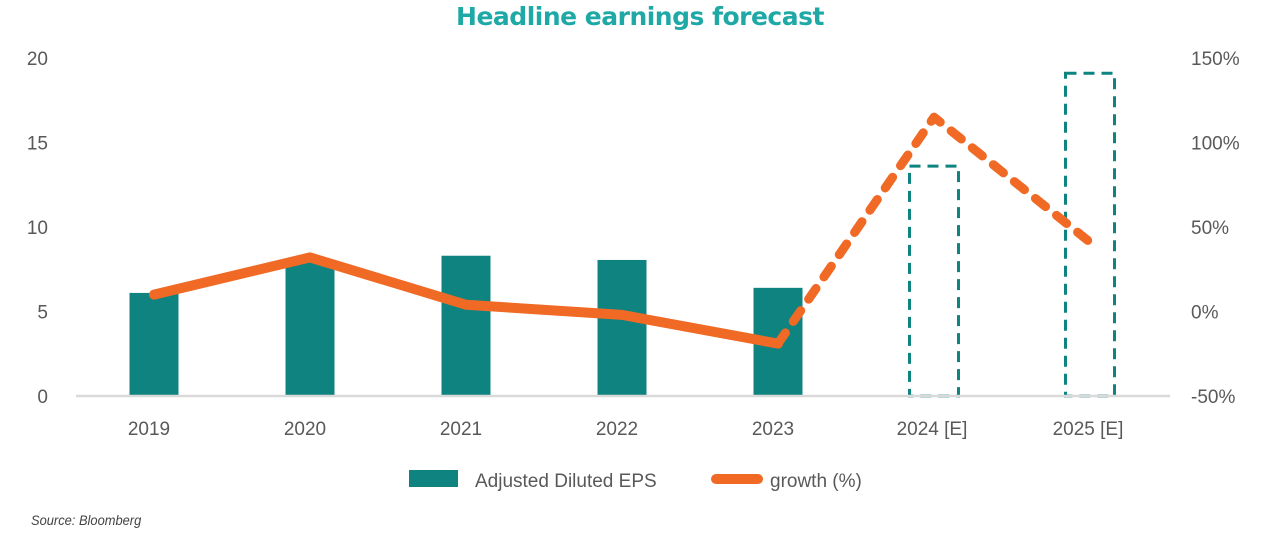 This screenshot has width=1280, height=537. I want to click on right-axis-tick: 50%, so click(1210, 228).